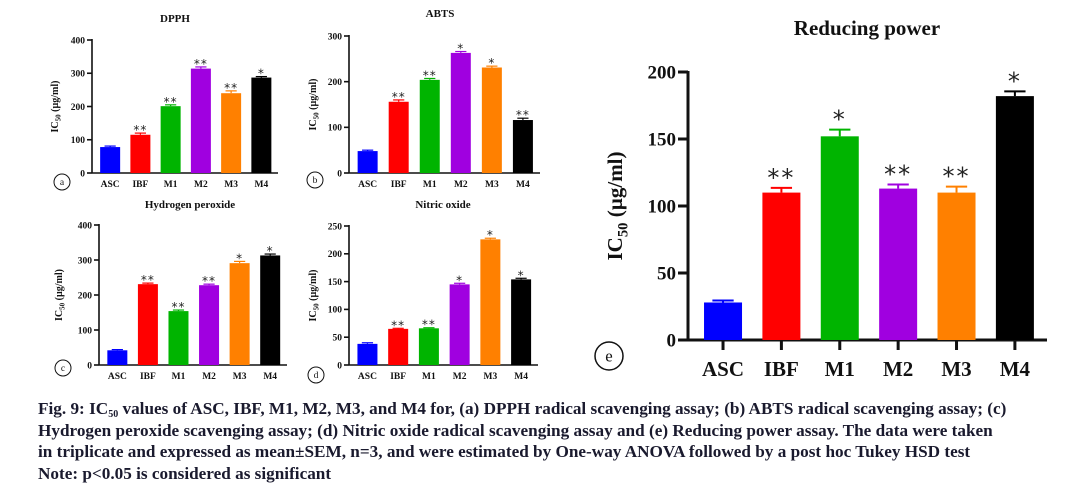  I want to click on chart-title: Hydrogen peroxide, so click(190, 205).